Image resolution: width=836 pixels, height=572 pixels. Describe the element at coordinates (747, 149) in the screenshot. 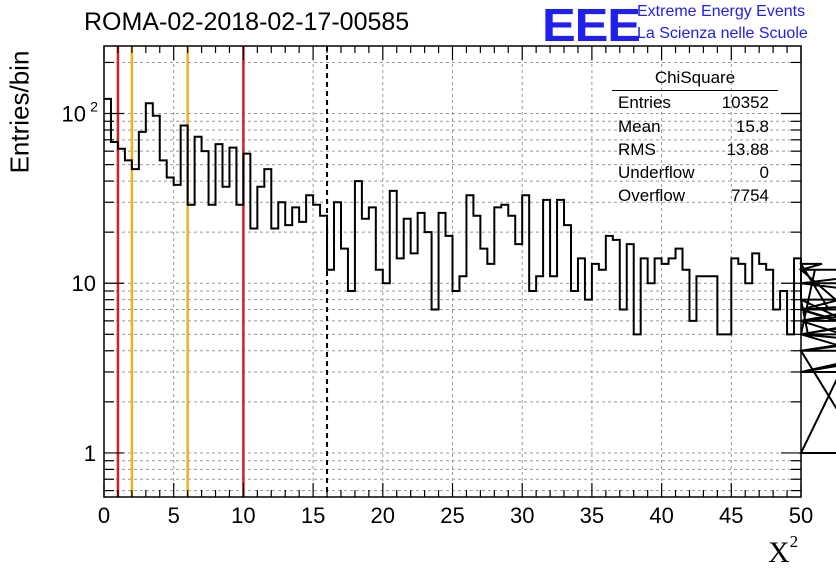

I see `stat-rms-value: 13.88` at that location.